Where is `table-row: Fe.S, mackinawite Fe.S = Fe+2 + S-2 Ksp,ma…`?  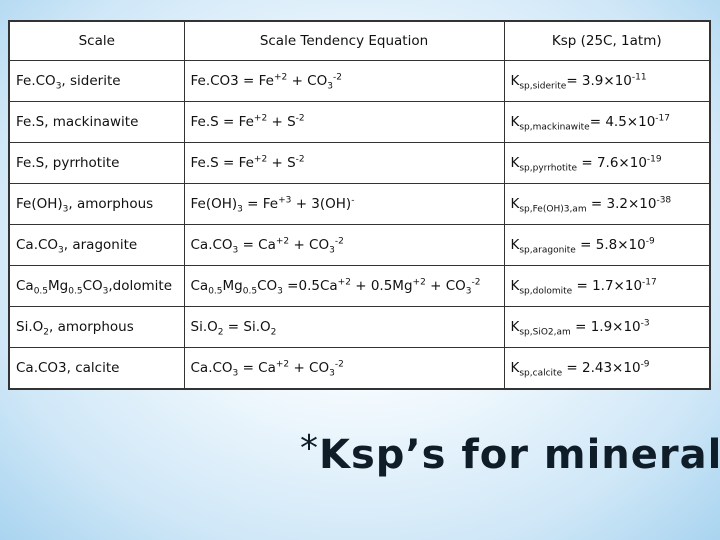
table-row: Fe.S, mackinawite Fe.S = Fe+2 + S-2 Ksp,ma… is located at coordinates (359, 122).